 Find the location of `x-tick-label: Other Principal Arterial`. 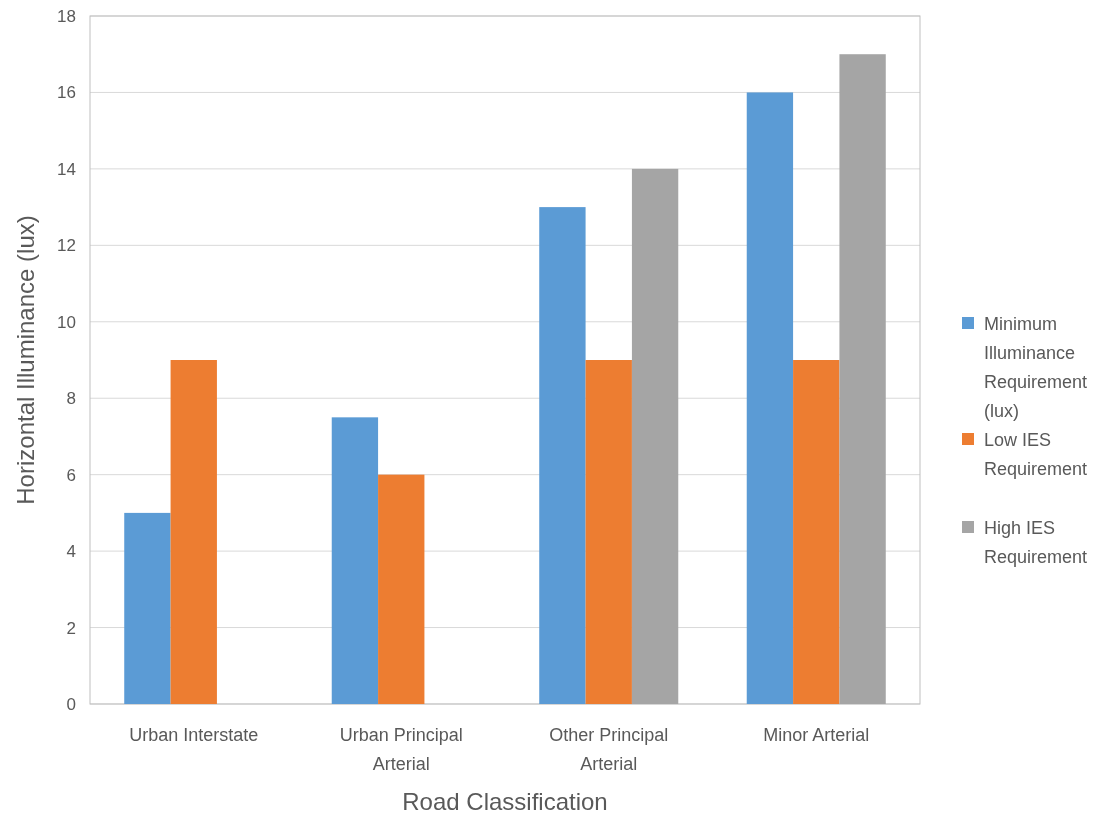

x-tick-label: Other Principal Arterial is located at coordinates (609, 749).